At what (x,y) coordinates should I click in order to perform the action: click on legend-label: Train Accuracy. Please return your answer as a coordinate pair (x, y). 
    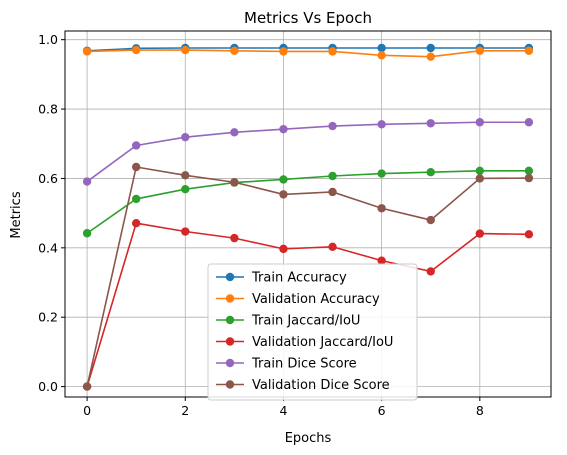
    Looking at the image, I should click on (299, 278).